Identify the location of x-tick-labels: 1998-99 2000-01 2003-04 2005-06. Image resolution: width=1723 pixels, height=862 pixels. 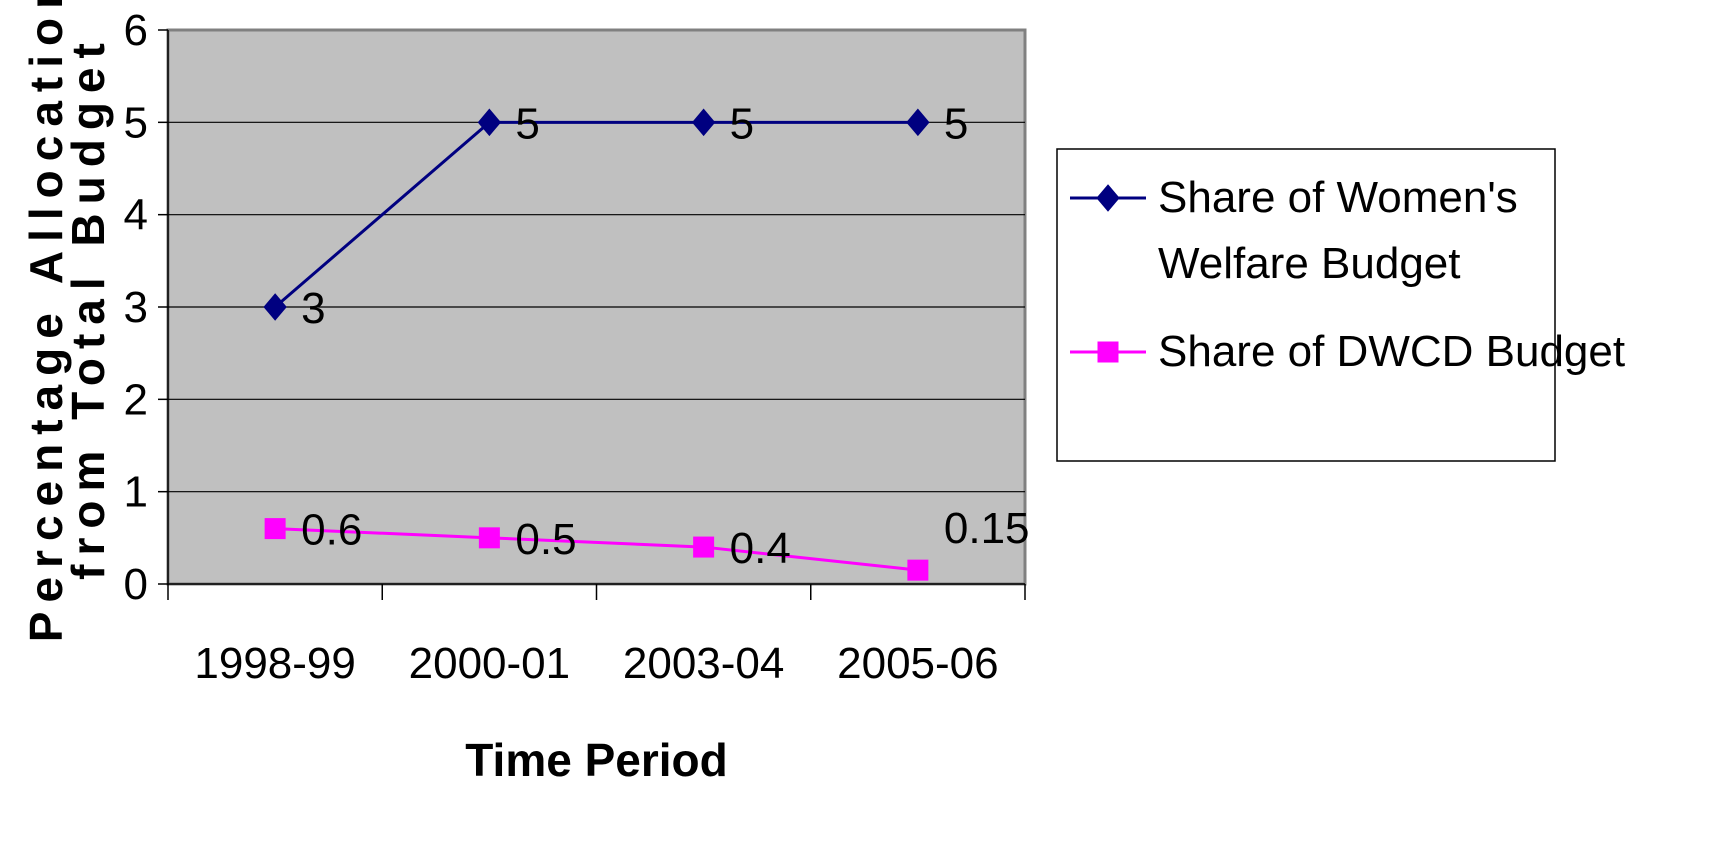
(596, 663).